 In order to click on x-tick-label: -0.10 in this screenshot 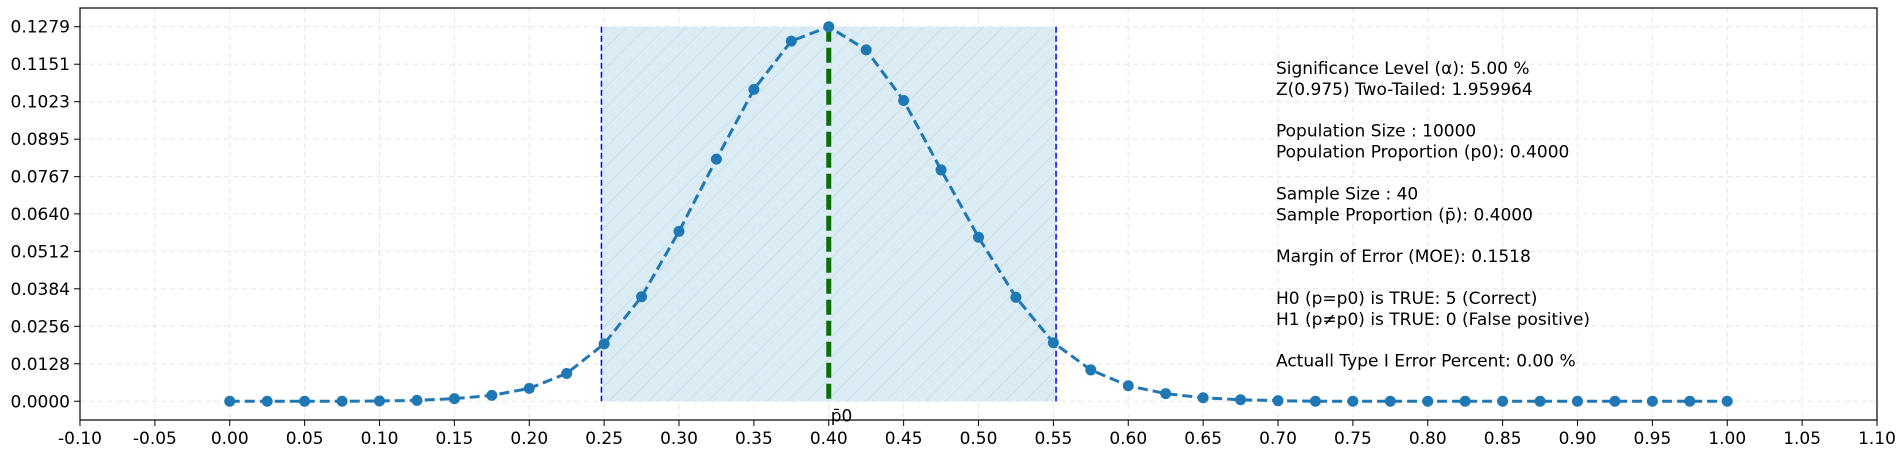, I will do `click(80, 439)`.